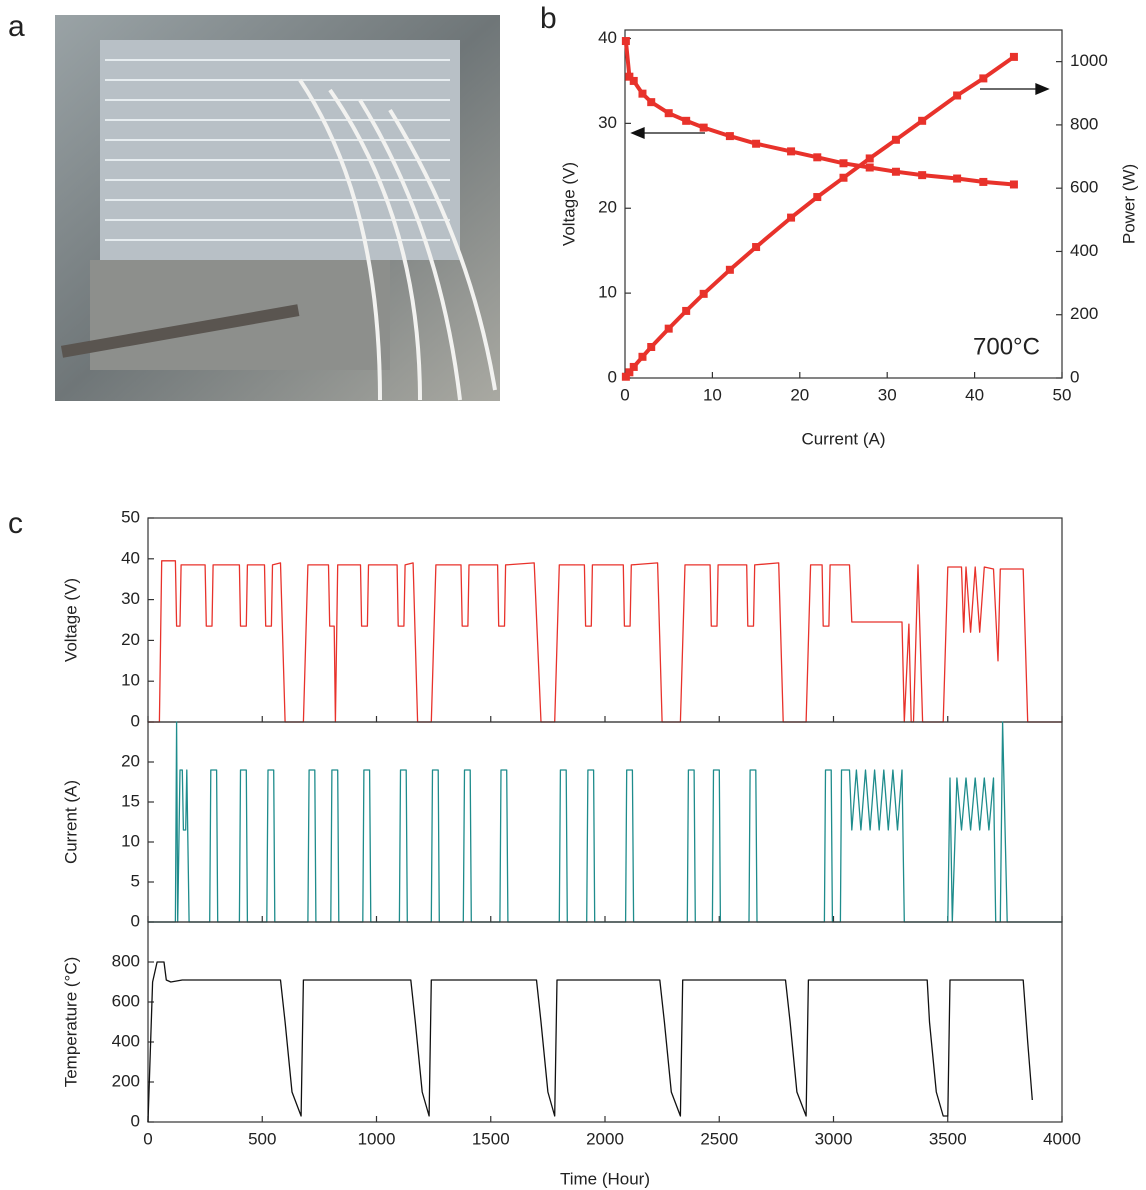  What do you see at coordinates (135, 880) in the screenshot?
I see `y-tick-label: 5` at bounding box center [135, 880].